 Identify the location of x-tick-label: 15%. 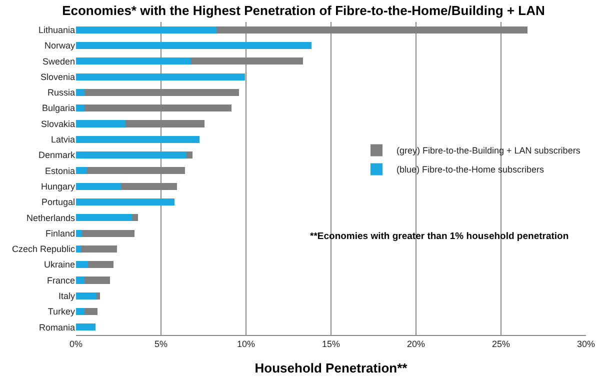
(331, 343).